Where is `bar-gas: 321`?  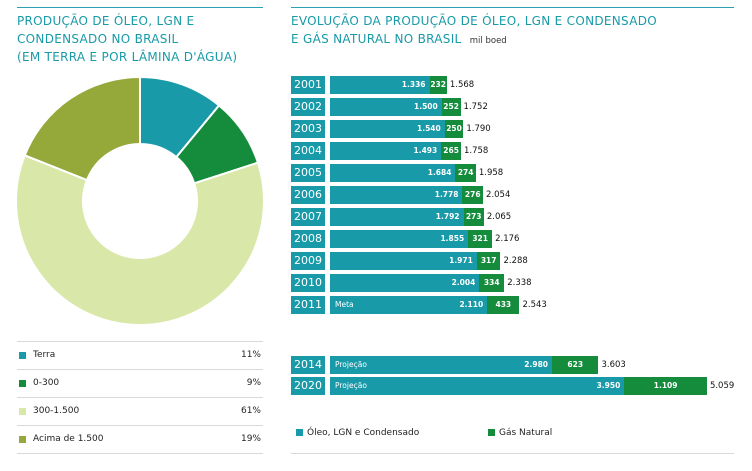 bar-gas: 321 is located at coordinates (480, 239).